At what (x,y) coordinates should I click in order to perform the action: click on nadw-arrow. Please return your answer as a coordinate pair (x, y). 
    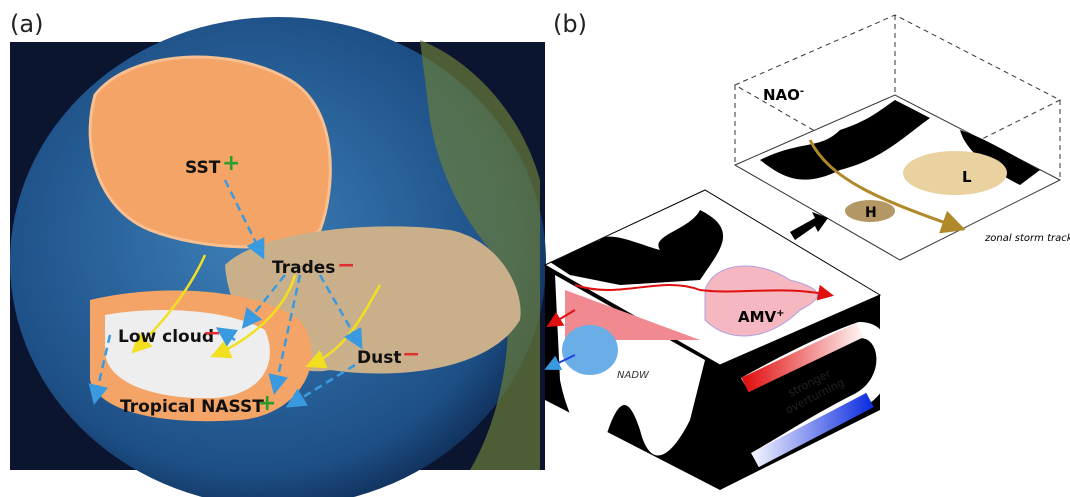
    Looking at the image, I should click on (560, 362).